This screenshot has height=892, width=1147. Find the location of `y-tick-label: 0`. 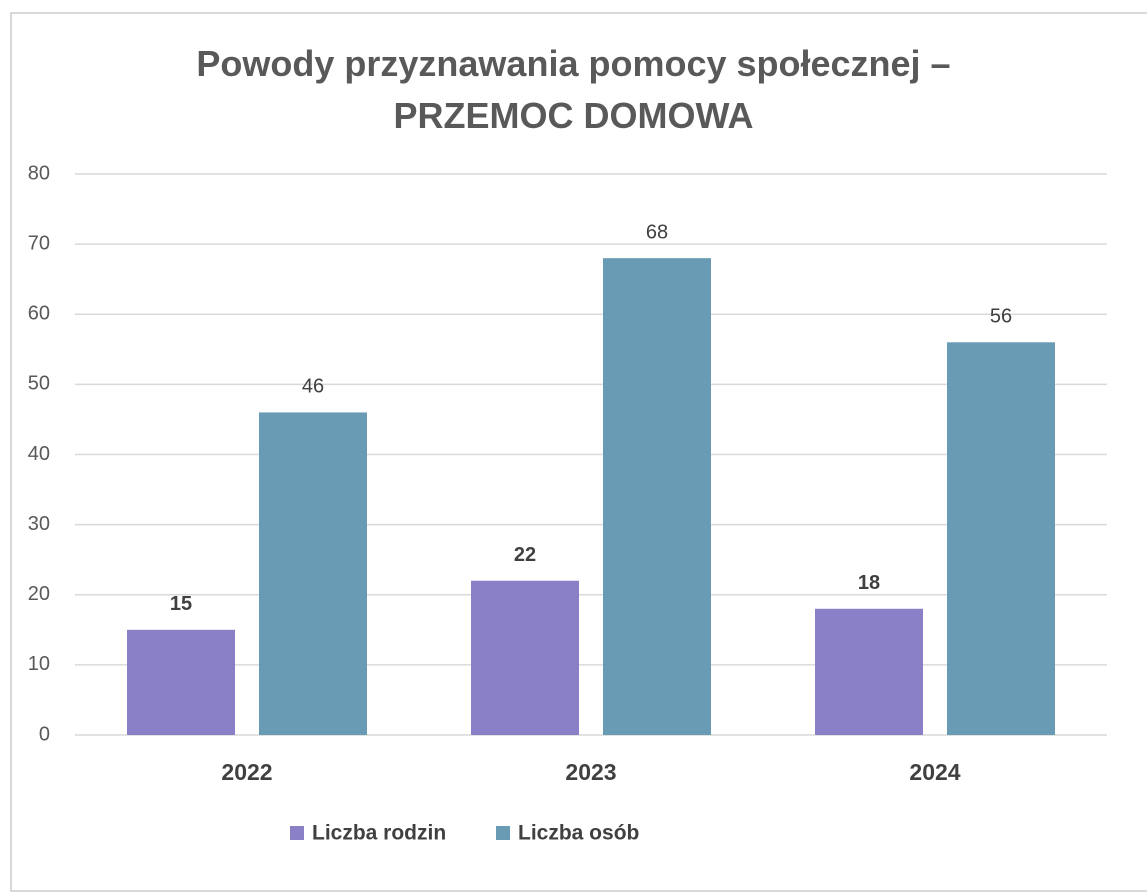

y-tick-label: 0 is located at coordinates (44, 734).